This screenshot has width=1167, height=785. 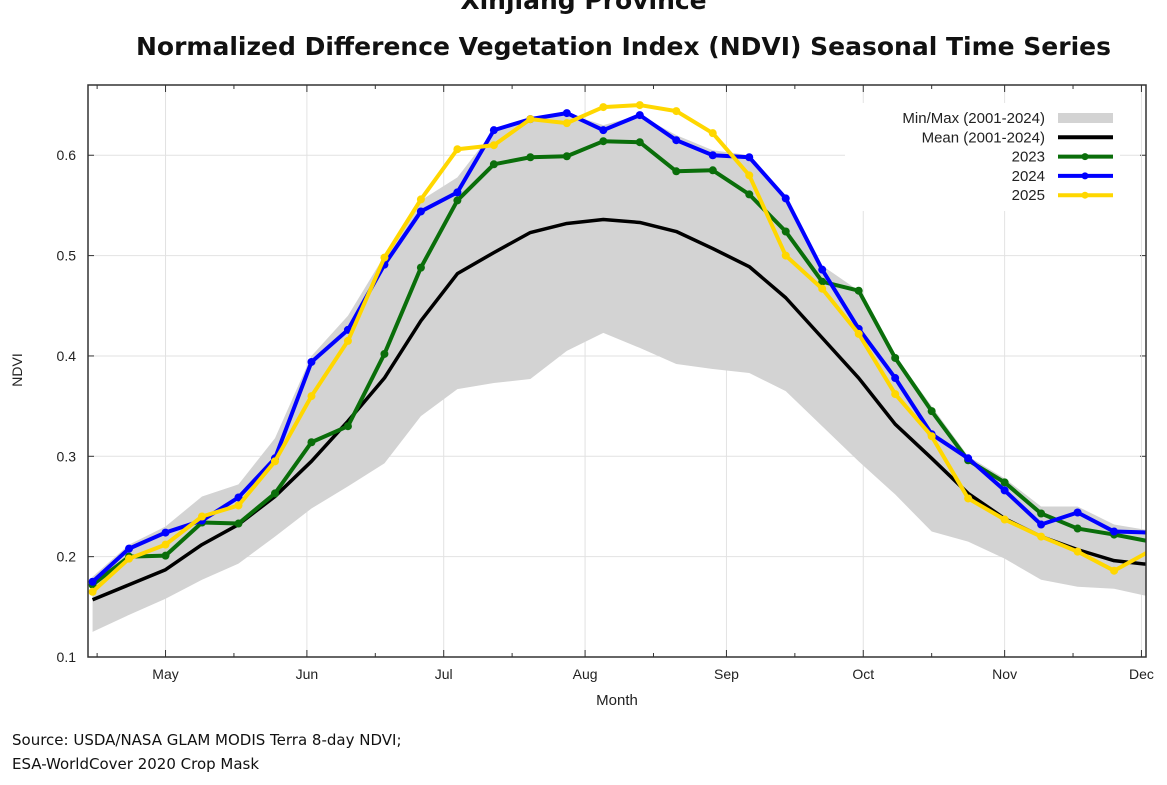 What do you see at coordinates (67, 155) in the screenshot?
I see `y-tick-label: 0.6` at bounding box center [67, 155].